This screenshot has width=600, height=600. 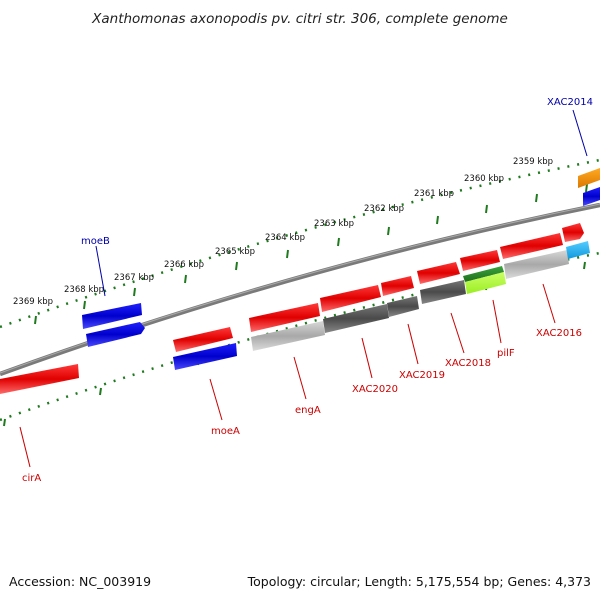 What do you see at coordinates (31, 478) in the screenshot?
I see `gene-label-cirA: cirA` at bounding box center [31, 478].